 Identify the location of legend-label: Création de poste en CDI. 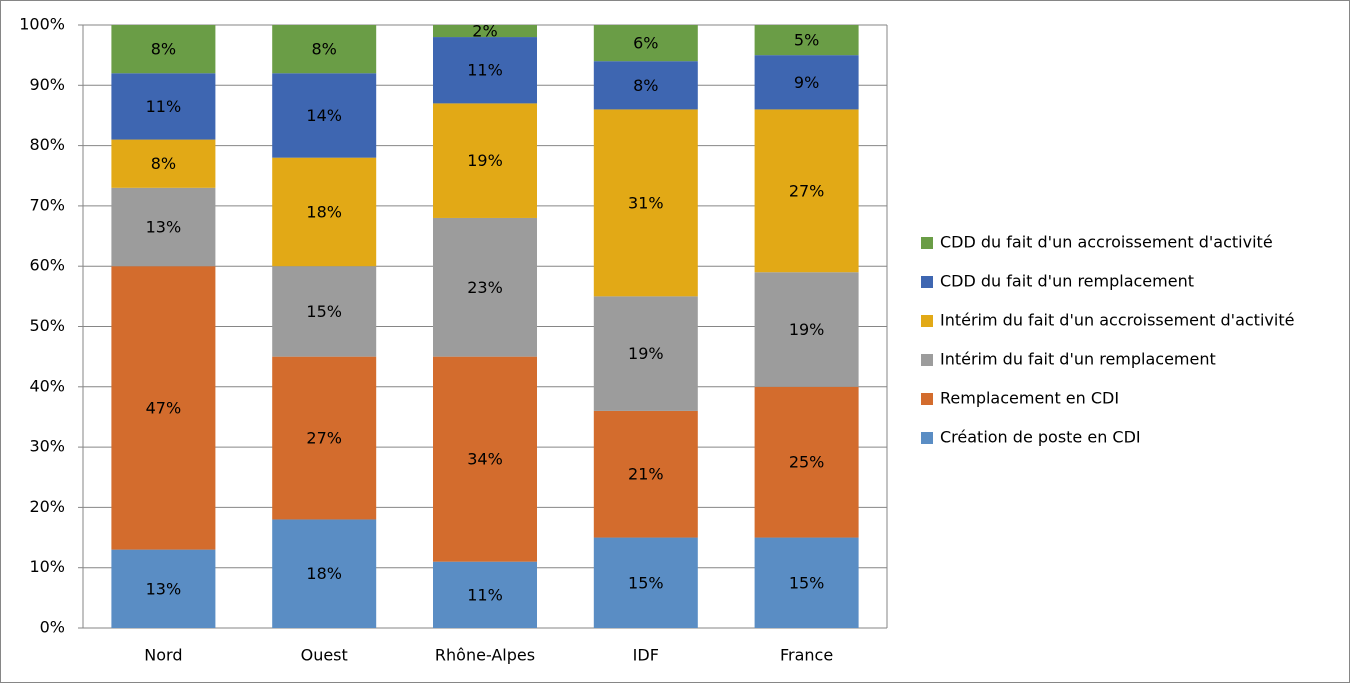
(1040, 437).